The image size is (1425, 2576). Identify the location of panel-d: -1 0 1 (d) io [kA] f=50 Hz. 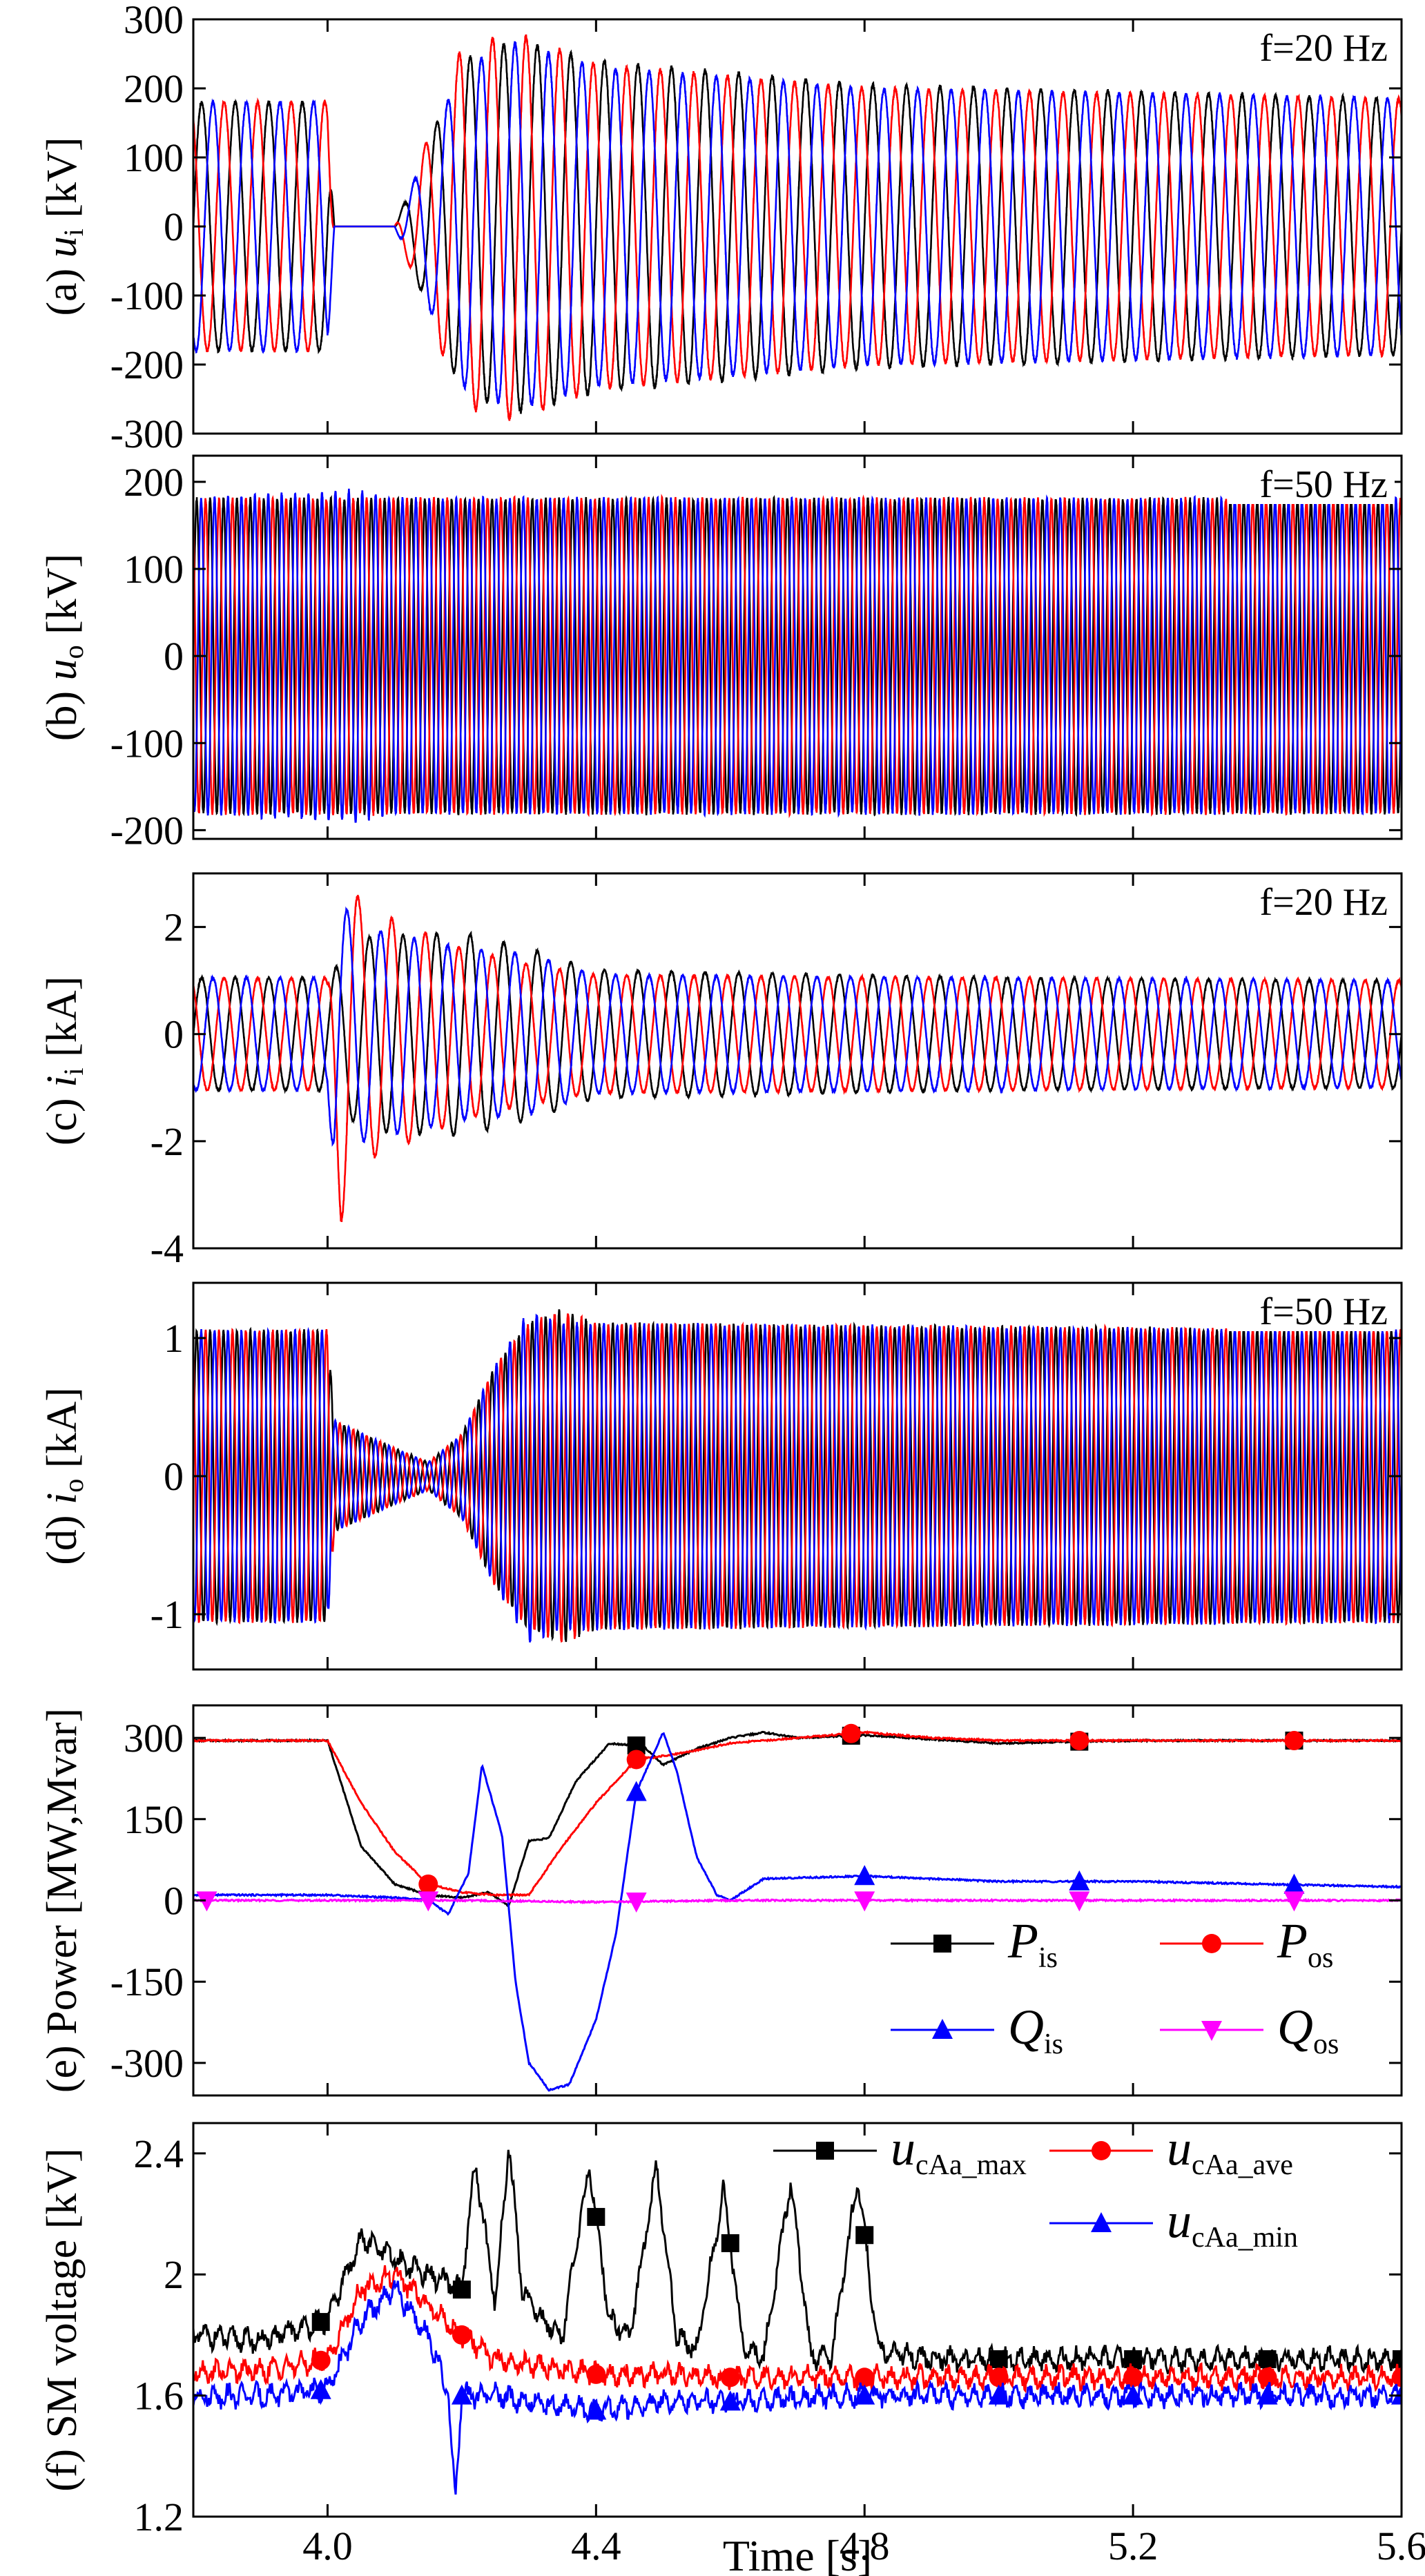
(721, 1476).